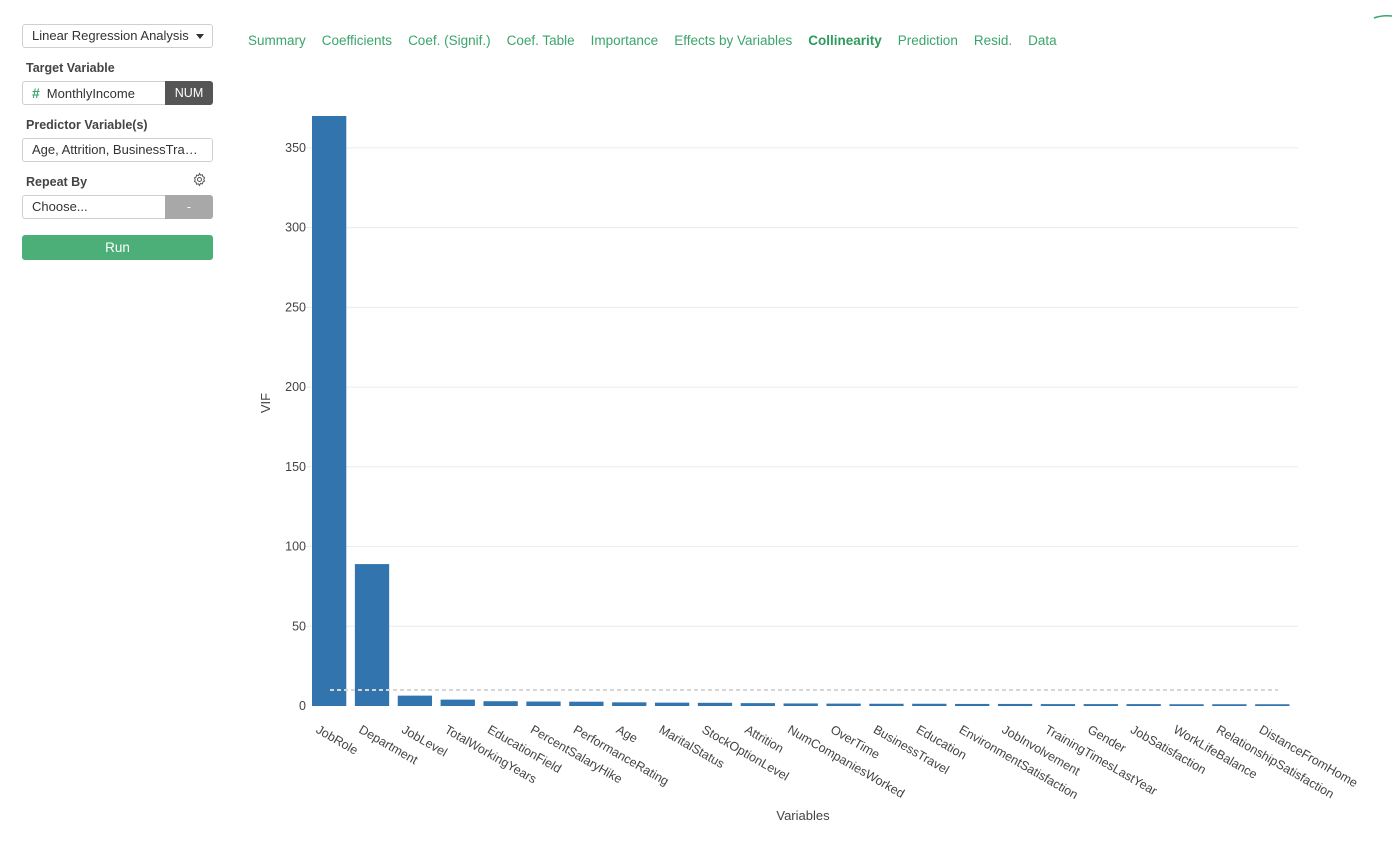  What do you see at coordinates (295, 547) in the screenshot?
I see `y-tick-label: 100` at bounding box center [295, 547].